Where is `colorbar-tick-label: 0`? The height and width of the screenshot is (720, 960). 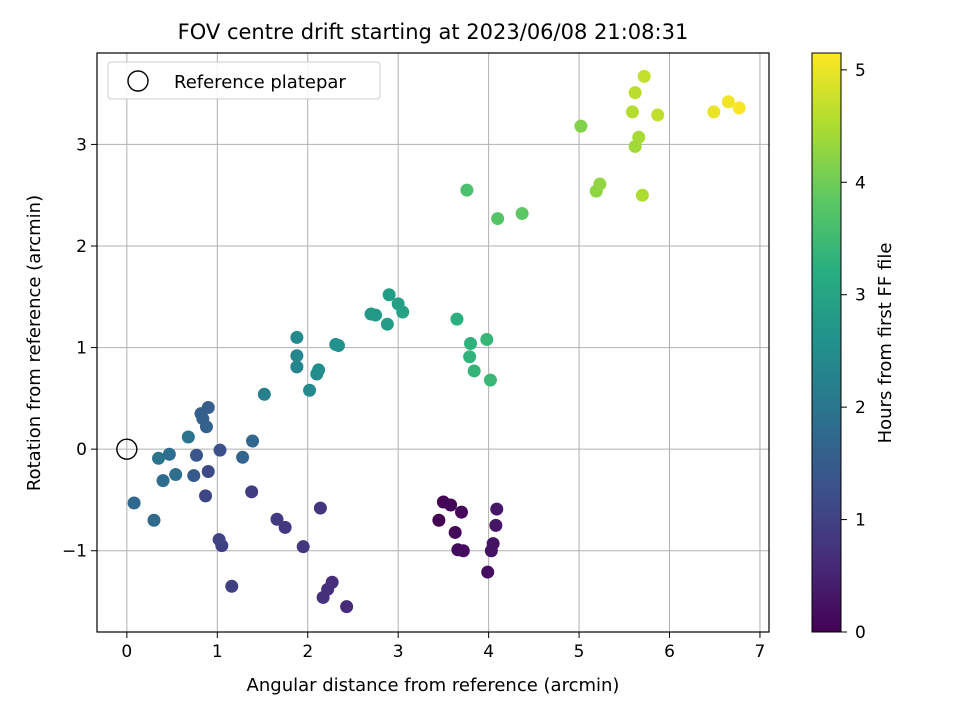
colorbar-tick-label: 0 is located at coordinates (860, 633).